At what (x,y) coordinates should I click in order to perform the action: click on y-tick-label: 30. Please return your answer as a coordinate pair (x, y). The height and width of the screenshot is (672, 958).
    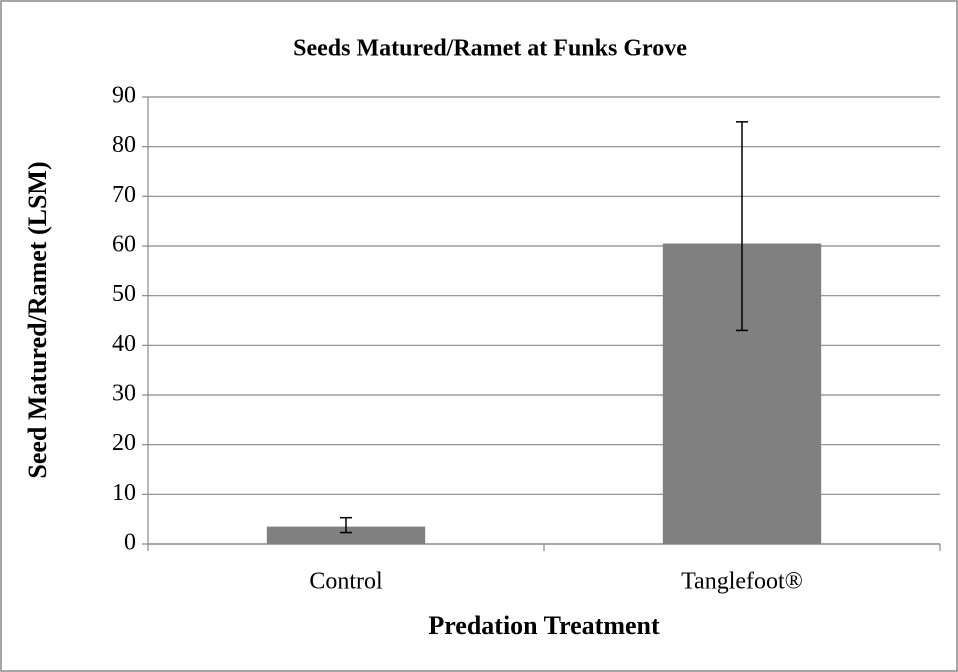
    Looking at the image, I should click on (124, 394).